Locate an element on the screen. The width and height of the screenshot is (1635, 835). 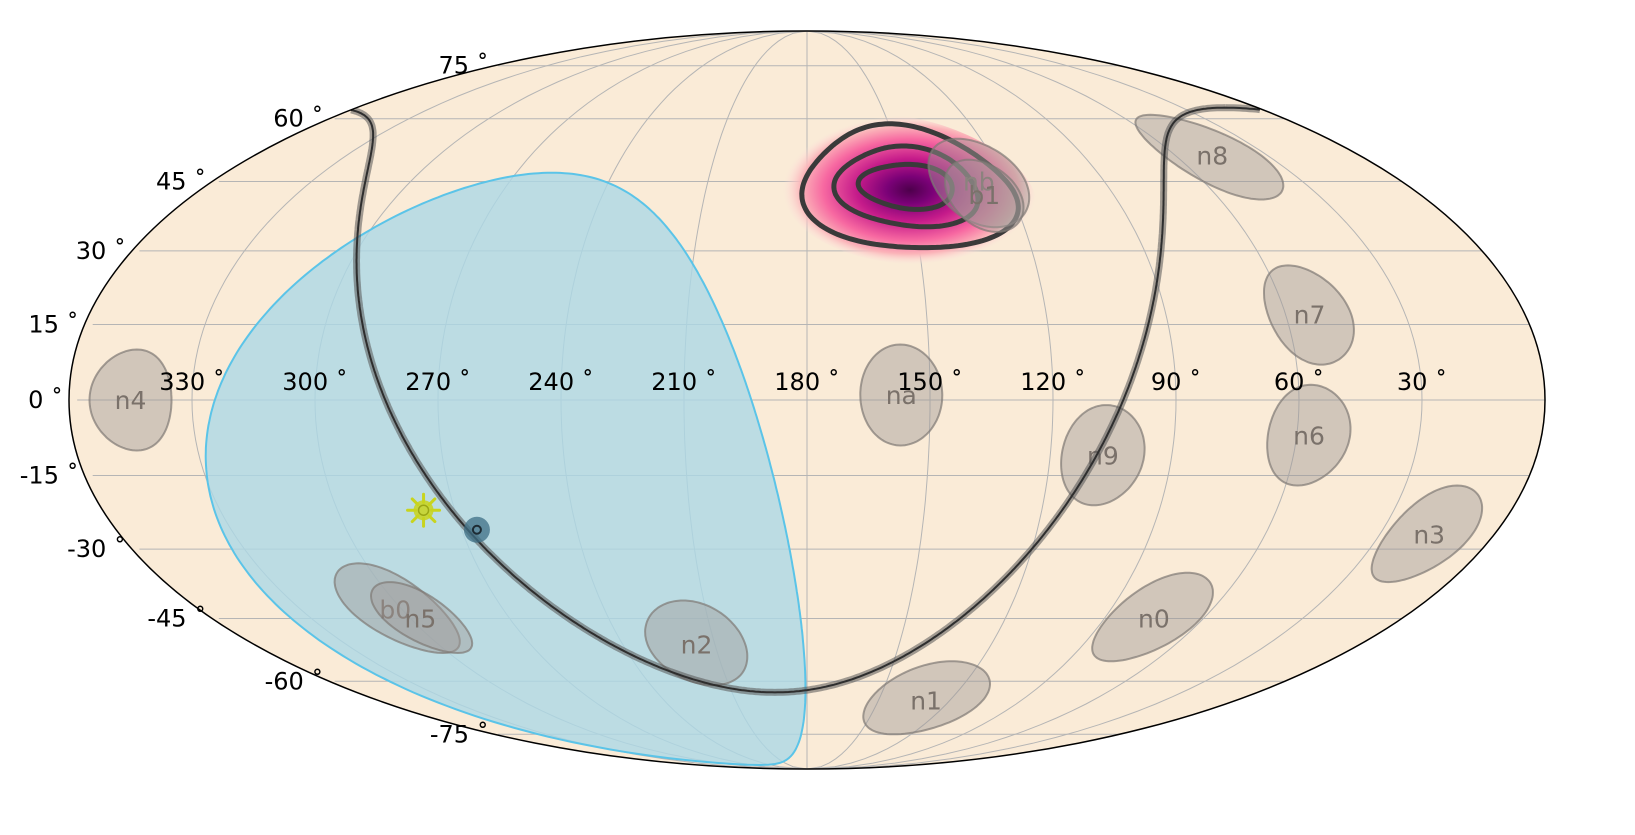
detector-n4: n4 is located at coordinates (130, 400).